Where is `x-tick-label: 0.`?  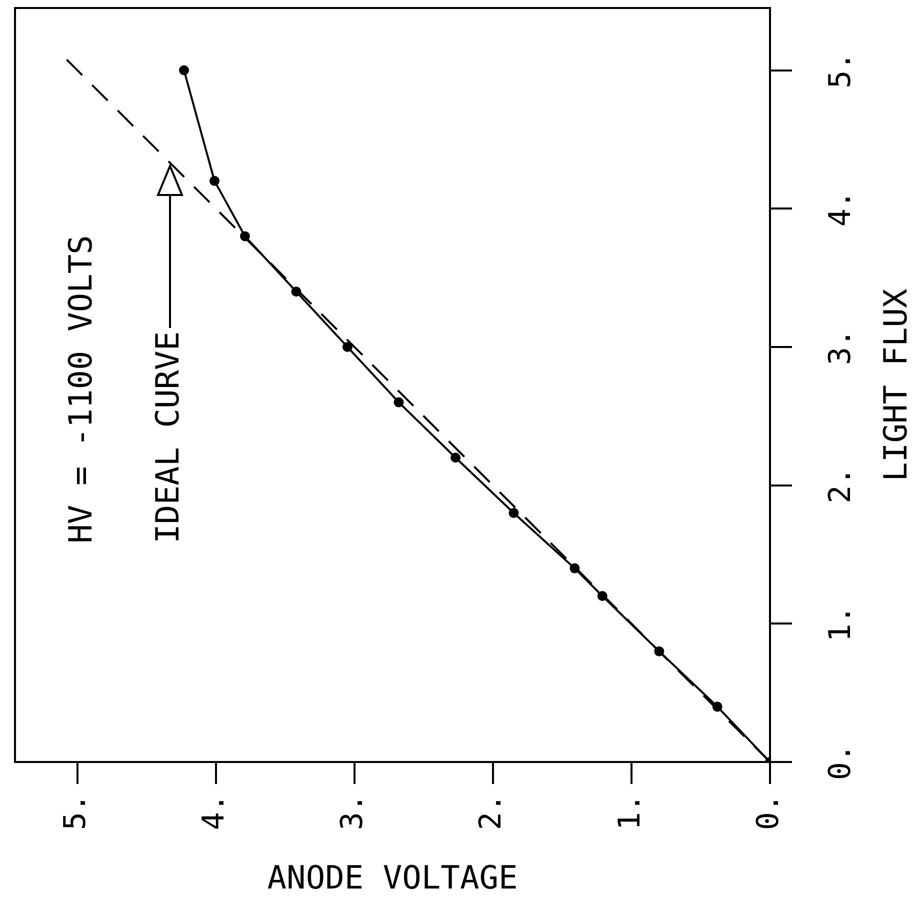 x-tick-label: 0. is located at coordinates (768, 812).